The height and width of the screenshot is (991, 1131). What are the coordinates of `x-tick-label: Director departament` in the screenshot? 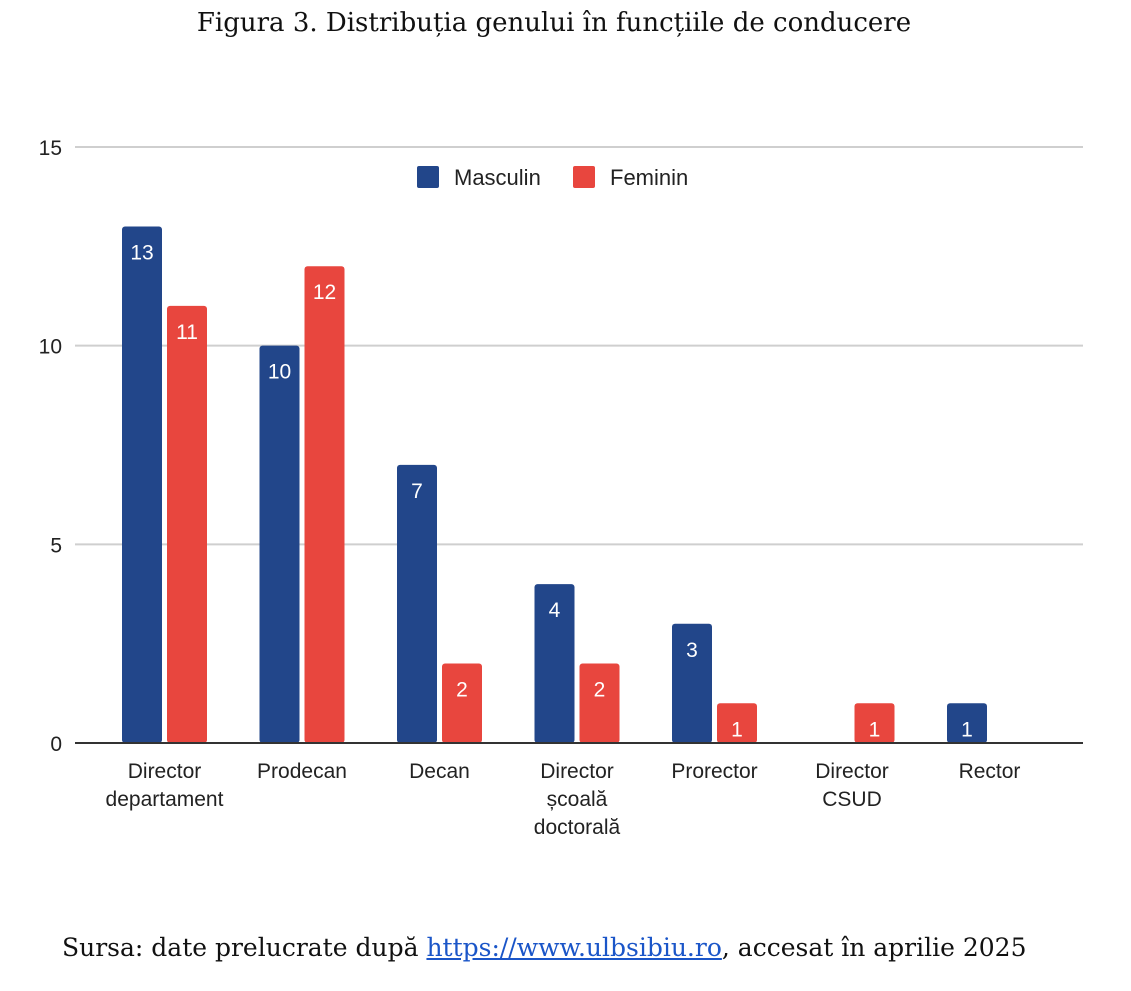 It's located at (165, 785).